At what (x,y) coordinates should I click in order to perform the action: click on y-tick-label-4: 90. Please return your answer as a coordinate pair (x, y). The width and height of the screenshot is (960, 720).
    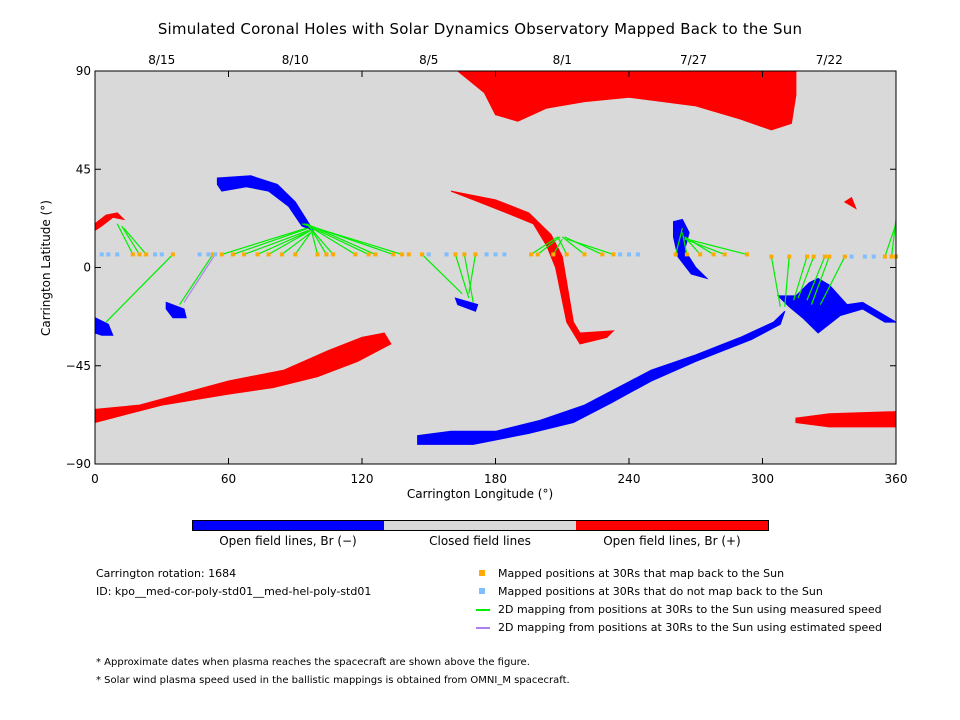
    Looking at the image, I should click on (83, 71).